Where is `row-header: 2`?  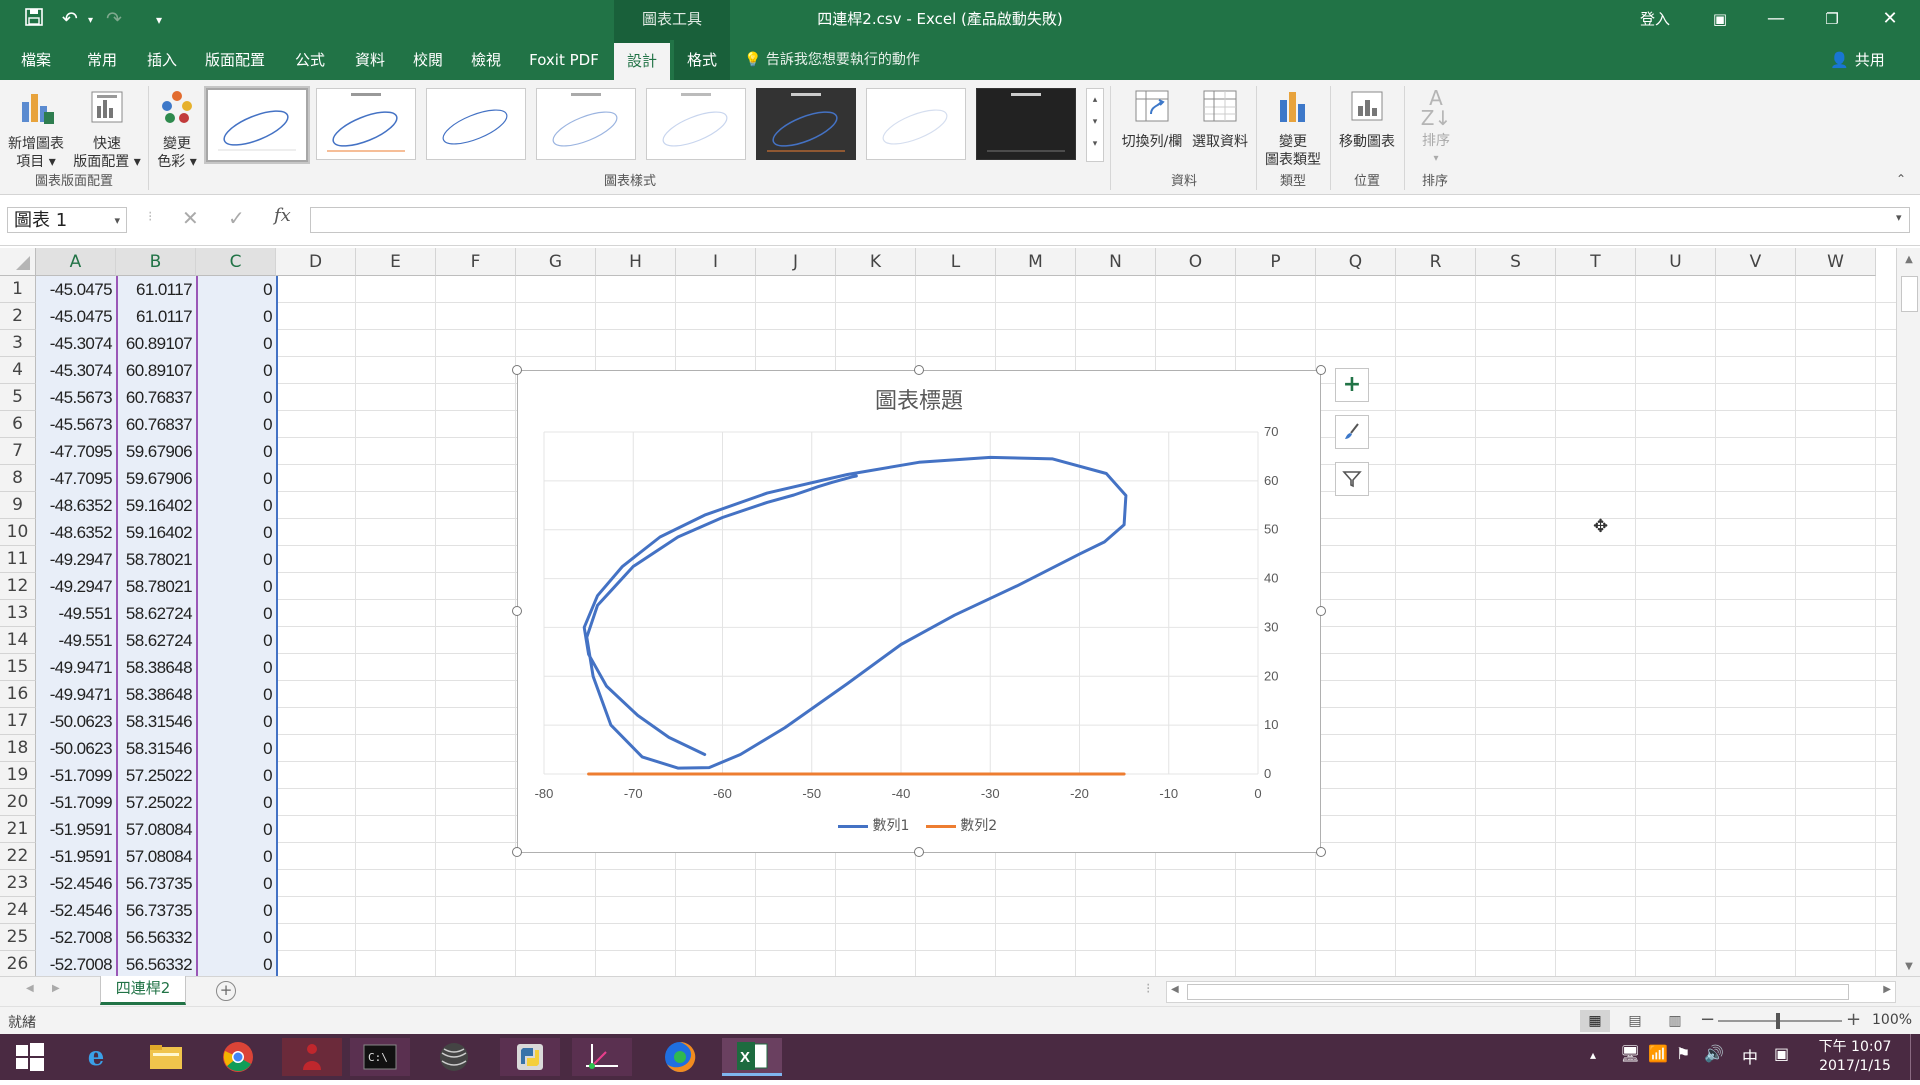
row-header: 2 is located at coordinates (18, 316).